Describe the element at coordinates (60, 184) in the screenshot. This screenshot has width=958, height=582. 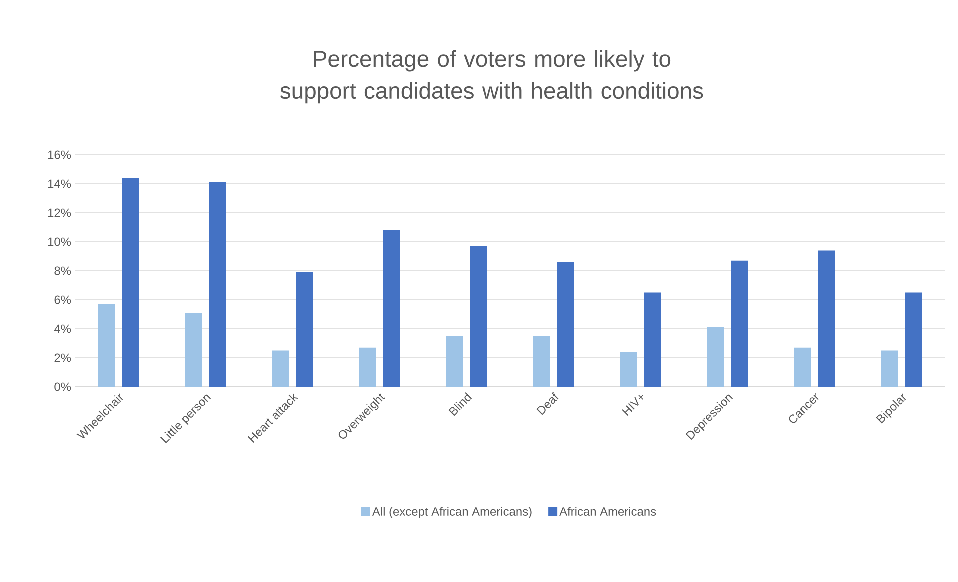
I see `y-tick-label: 14%` at that location.